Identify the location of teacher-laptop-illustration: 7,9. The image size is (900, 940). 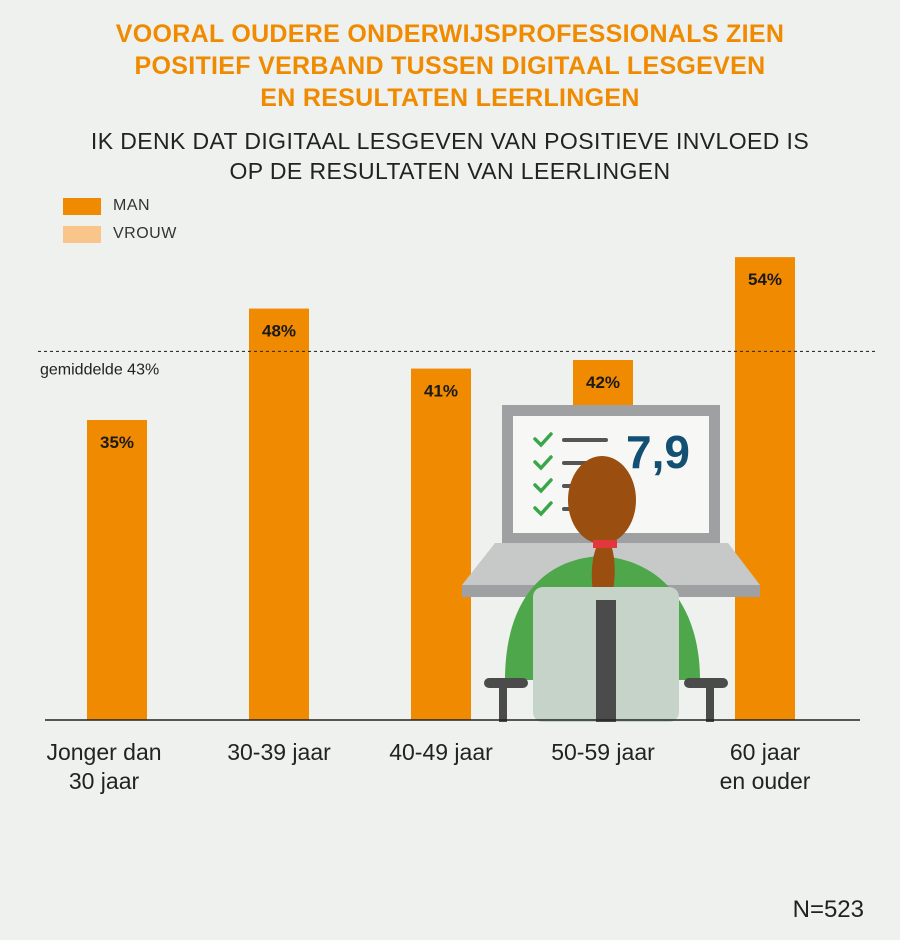
(611, 563).